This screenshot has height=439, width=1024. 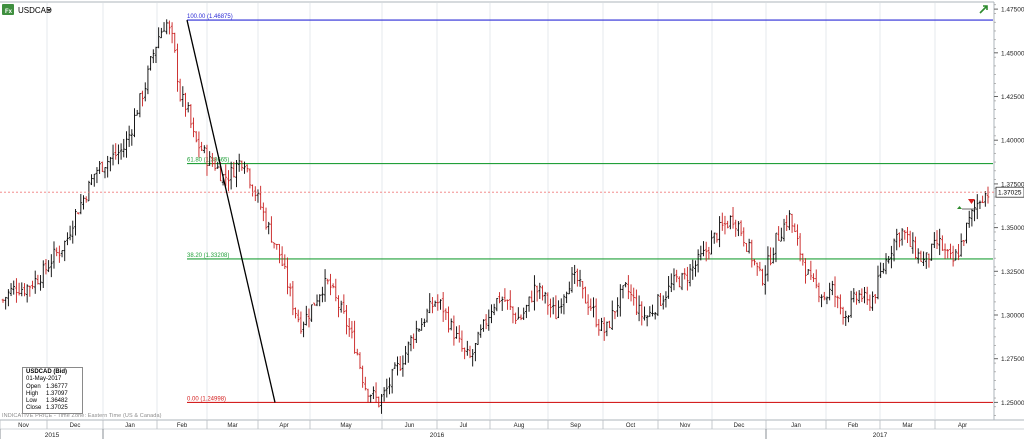 I want to click on expand-chart-button, so click(x=983, y=9).